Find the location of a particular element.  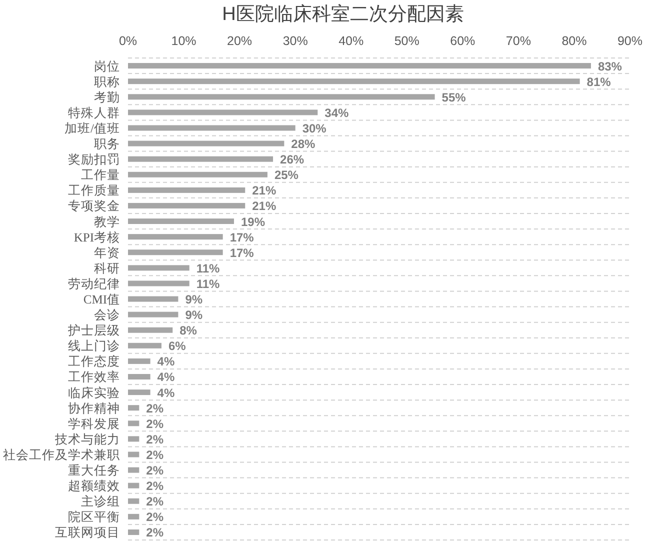

chart-title: H医院临床科室二次分配因素 is located at coordinates (343, 14).